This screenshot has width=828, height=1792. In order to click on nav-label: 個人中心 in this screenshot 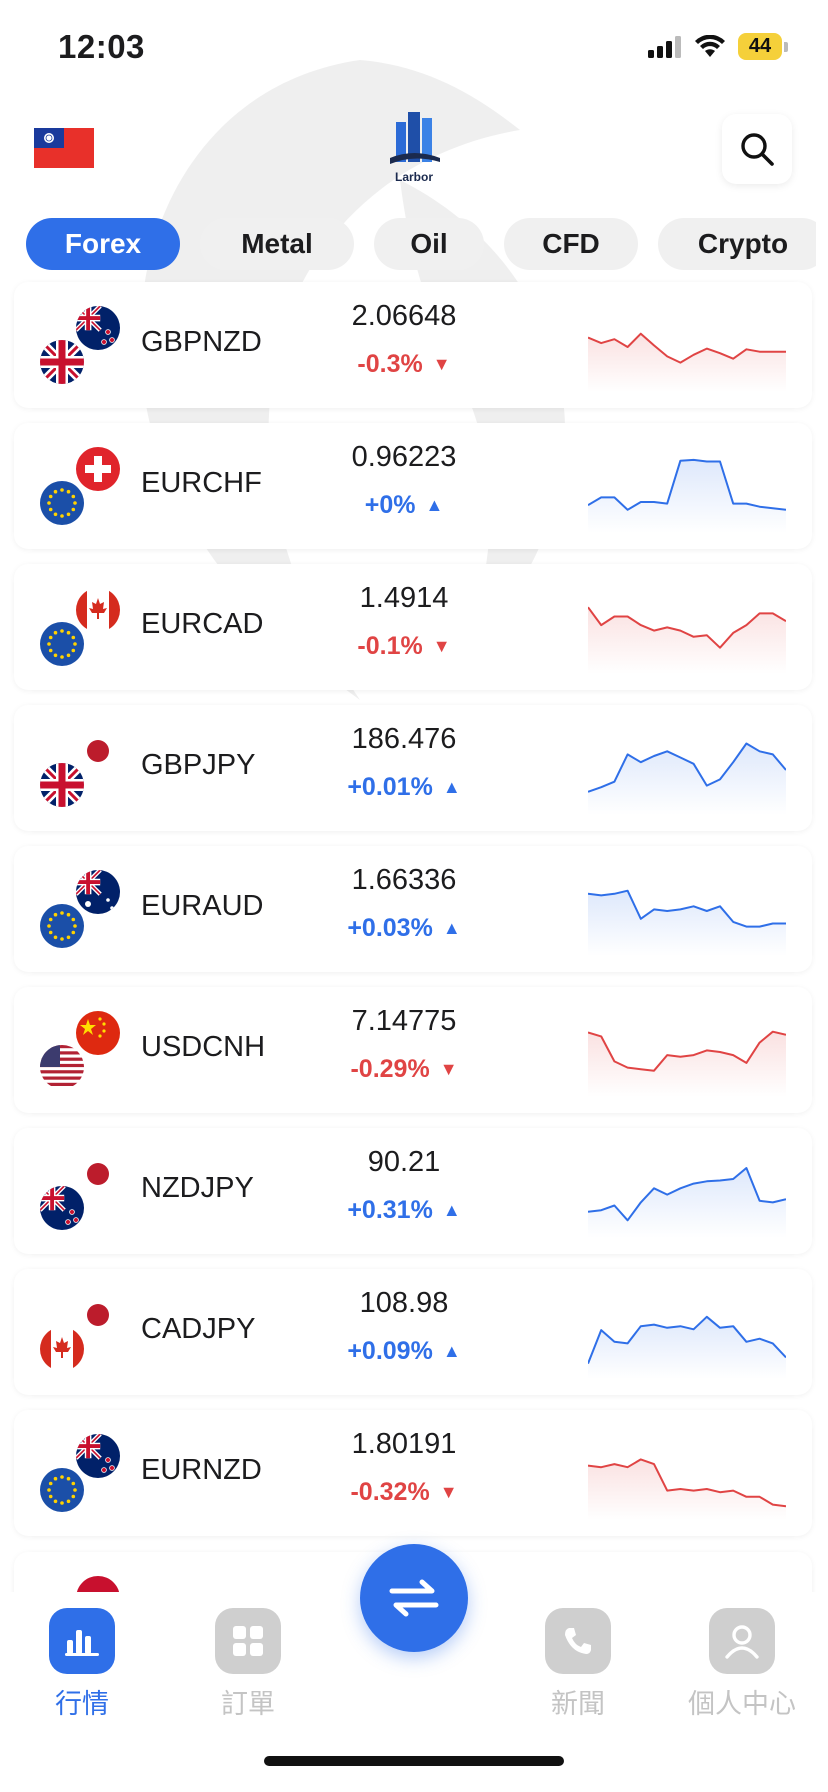, I will do `click(742, 1704)`.